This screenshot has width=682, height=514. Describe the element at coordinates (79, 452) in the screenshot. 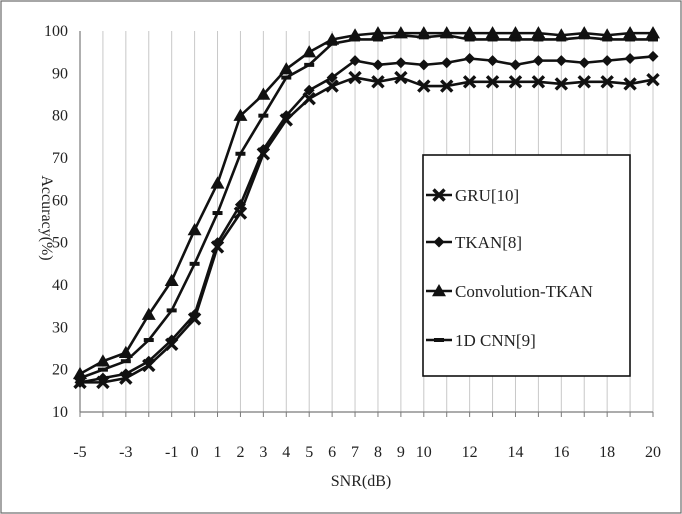

I see `x-tick-label: -5` at that location.